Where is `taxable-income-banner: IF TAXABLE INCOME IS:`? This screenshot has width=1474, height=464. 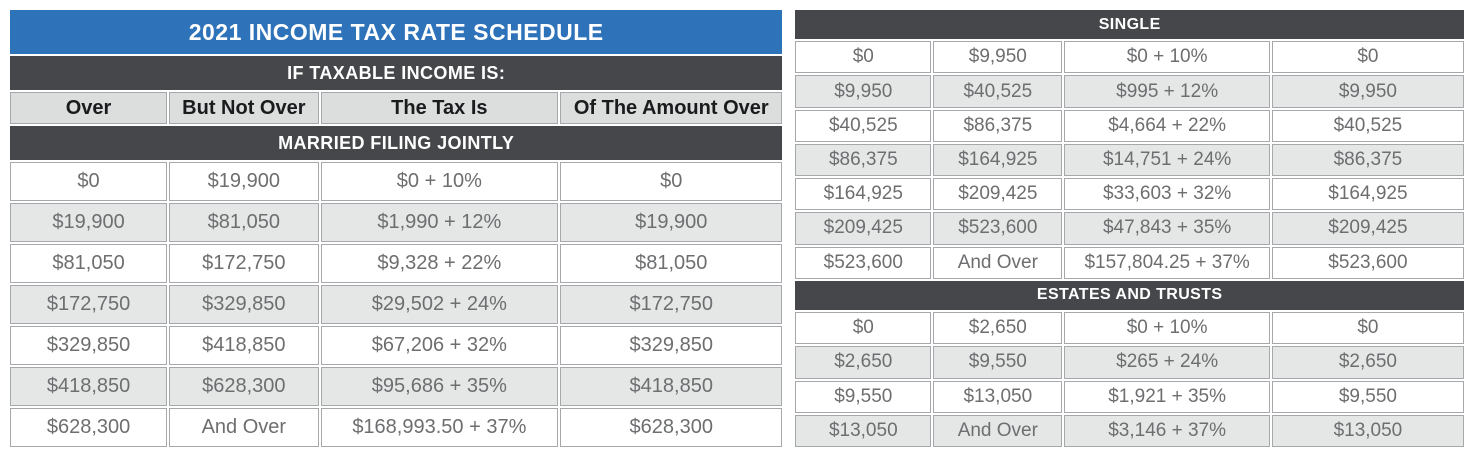 taxable-income-banner: IF TAXABLE INCOME IS: is located at coordinates (396, 73).